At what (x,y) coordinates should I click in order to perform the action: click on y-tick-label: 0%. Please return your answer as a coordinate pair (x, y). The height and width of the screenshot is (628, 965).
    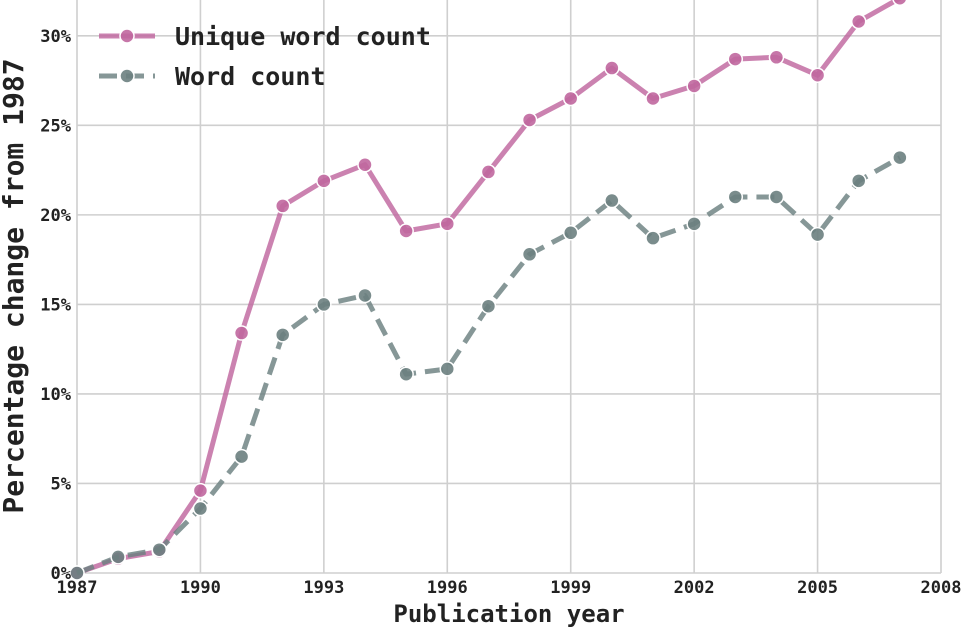
    Looking at the image, I should click on (61, 574).